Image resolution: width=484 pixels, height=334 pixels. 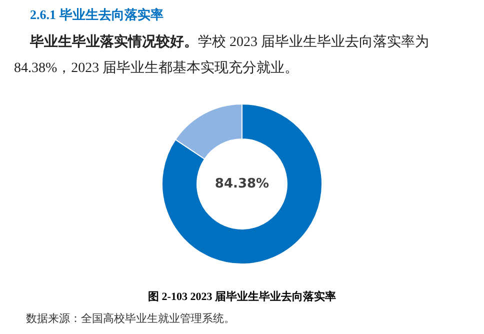 I want to click on text: 毕业生毕业落实情况较好。, so click(x=114, y=42).